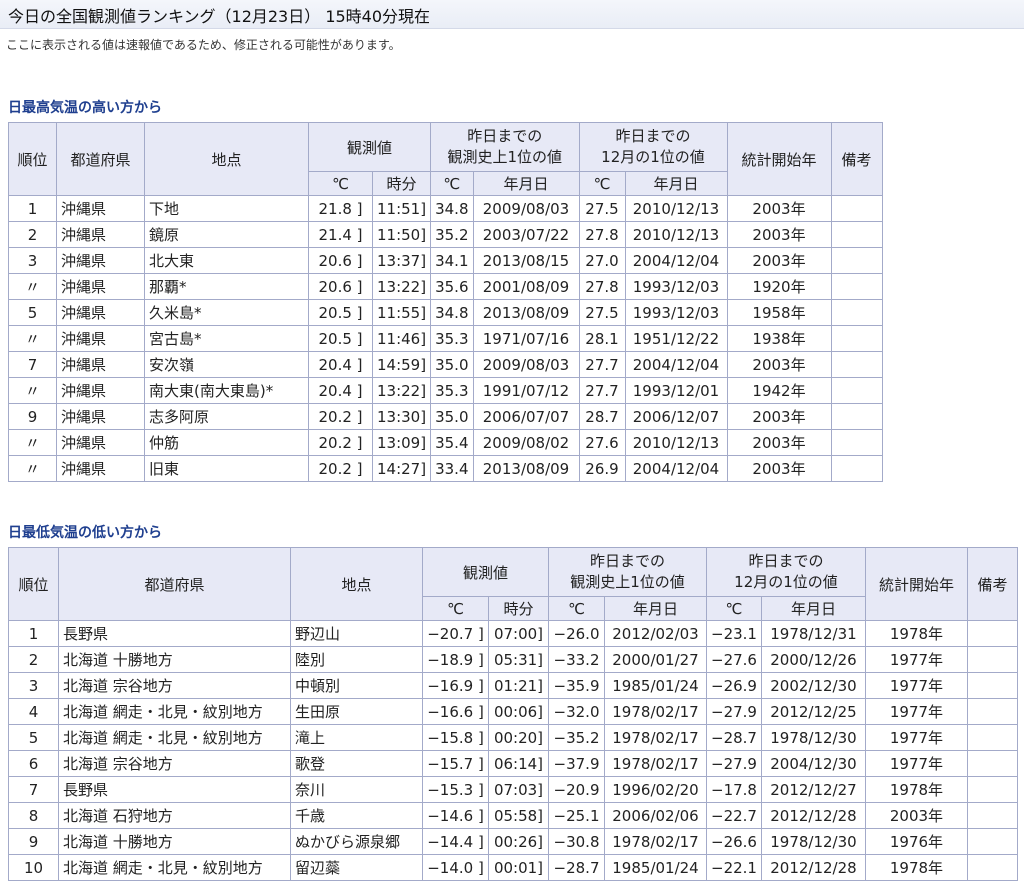  What do you see at coordinates (602, 468) in the screenshot?
I see `data-cell: 26.9` at bounding box center [602, 468].